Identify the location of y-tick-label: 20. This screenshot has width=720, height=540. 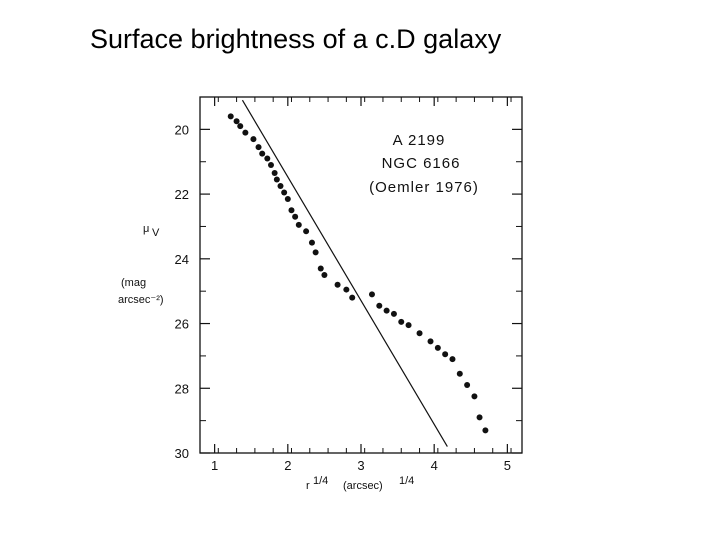
(182, 129).